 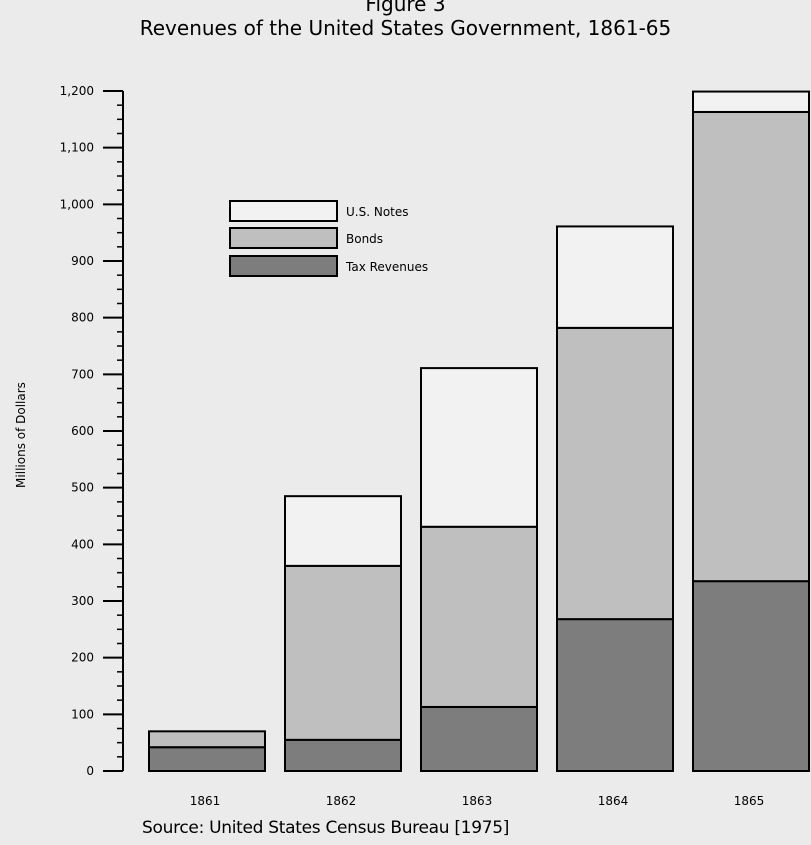 What do you see at coordinates (82, 714) in the screenshot?
I see `y-tick-label: 100` at bounding box center [82, 714].